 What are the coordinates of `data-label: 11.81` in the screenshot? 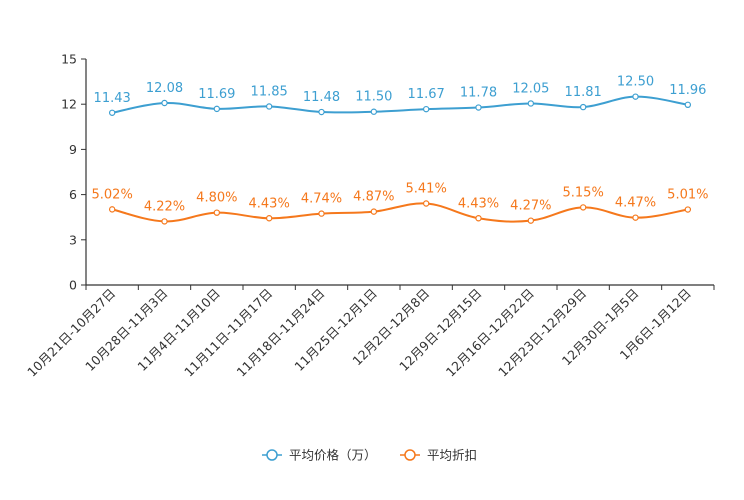 It's located at (583, 92).